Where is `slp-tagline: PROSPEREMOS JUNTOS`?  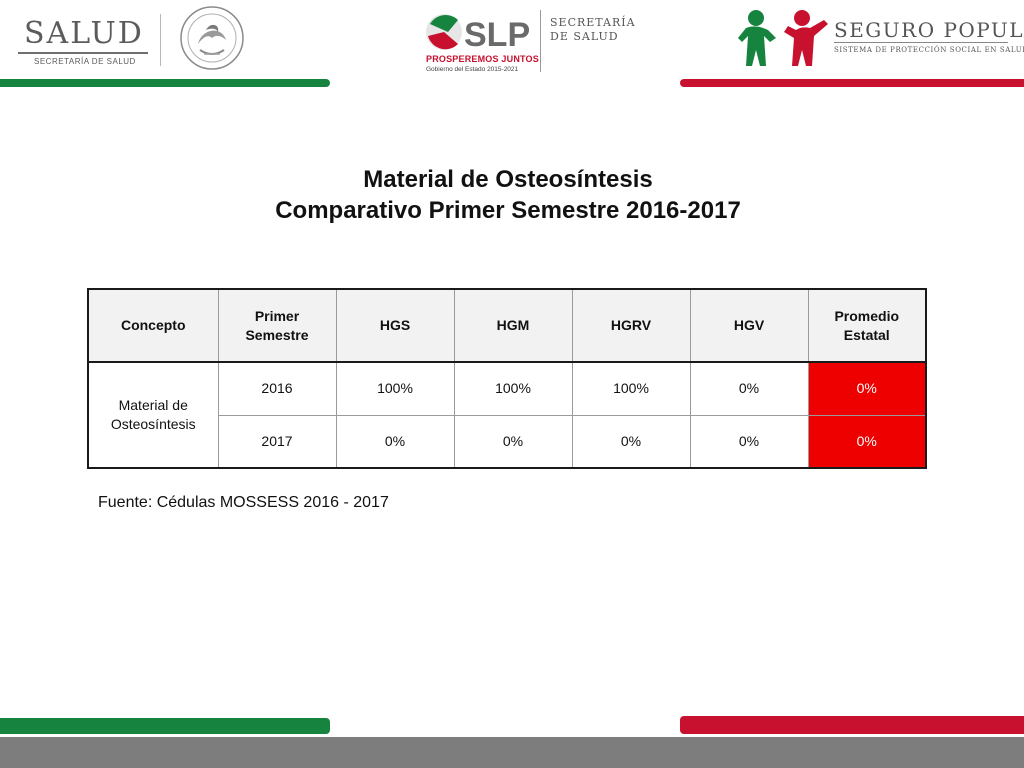
slp-tagline: PROSPEREMOS JUNTOS is located at coordinates (482, 59).